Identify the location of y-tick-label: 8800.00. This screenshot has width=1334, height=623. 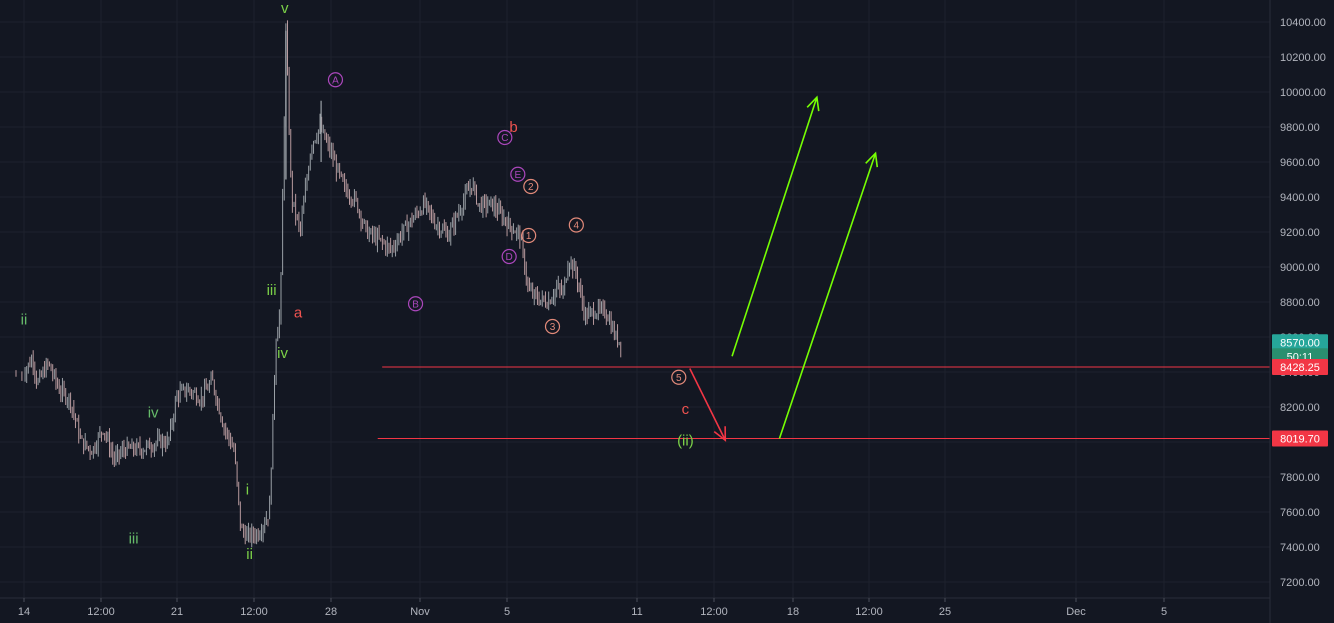
(1300, 303).